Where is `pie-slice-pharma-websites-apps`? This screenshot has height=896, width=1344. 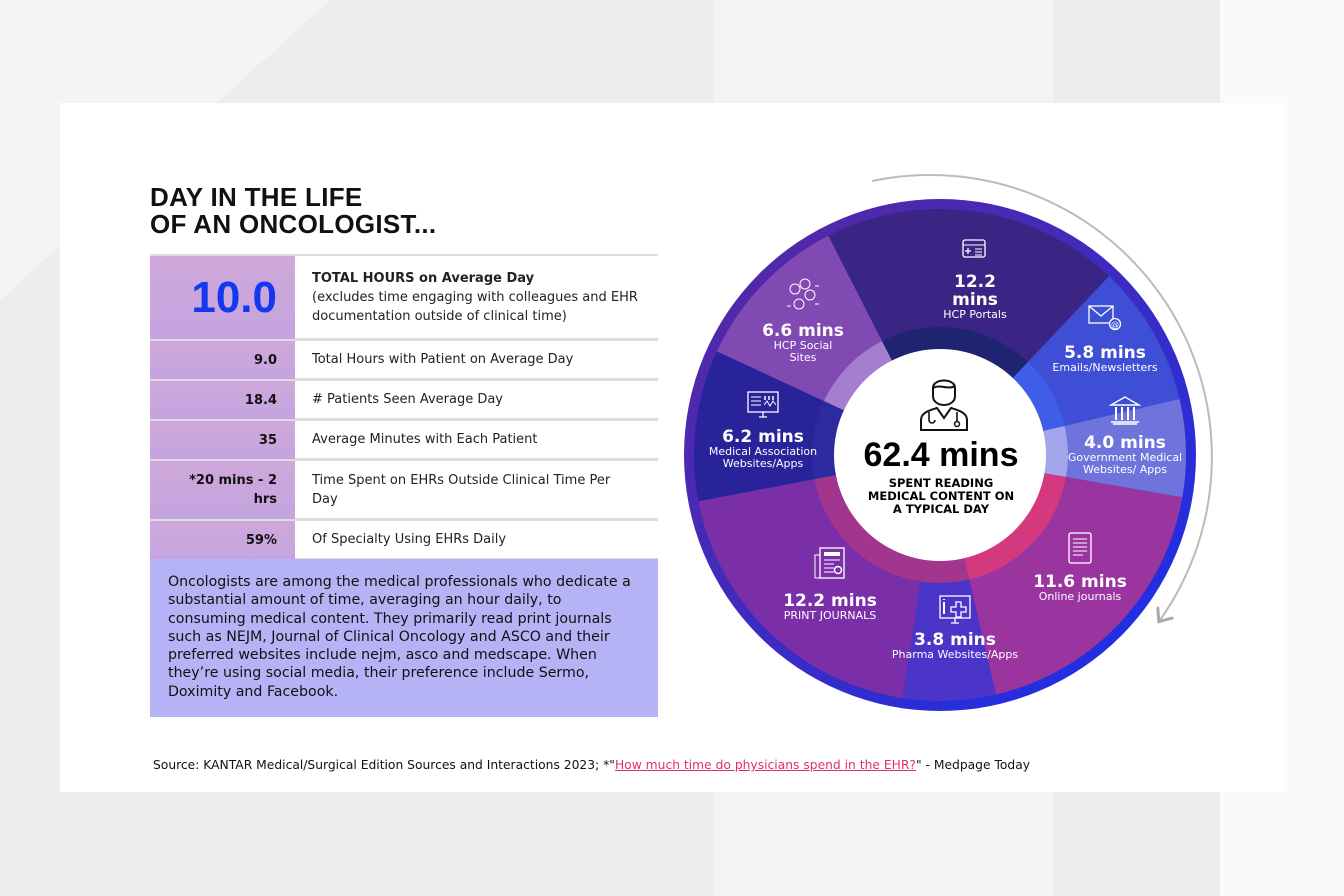
pie-slice-pharma-websites-apps is located at coordinates (949, 640).